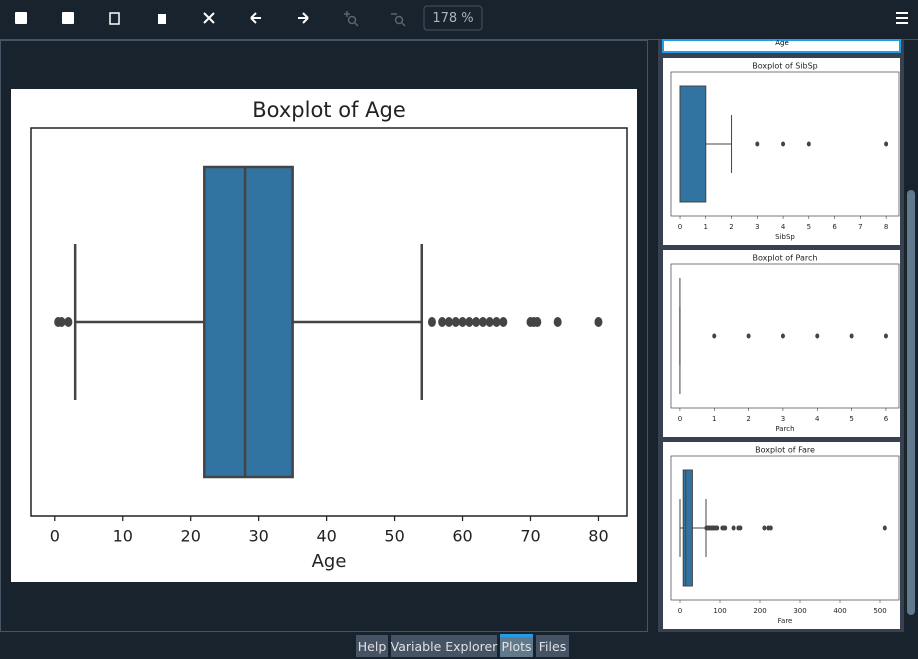 The image size is (918, 659). Describe the element at coordinates (785, 258) in the screenshot. I see `chart-title: Boxplot of Parch` at that location.